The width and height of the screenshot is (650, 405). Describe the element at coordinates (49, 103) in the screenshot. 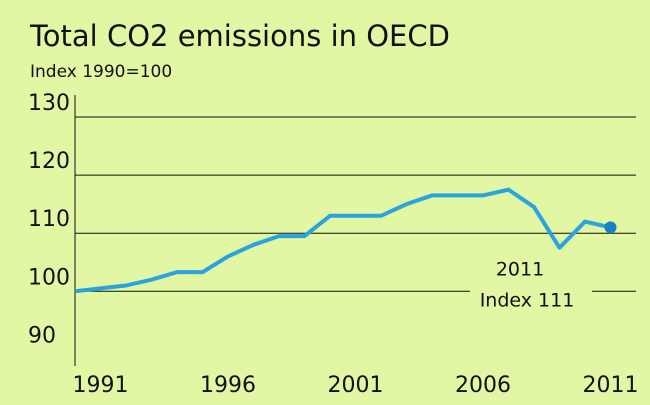

I see `y-tick-label: 130` at that location.